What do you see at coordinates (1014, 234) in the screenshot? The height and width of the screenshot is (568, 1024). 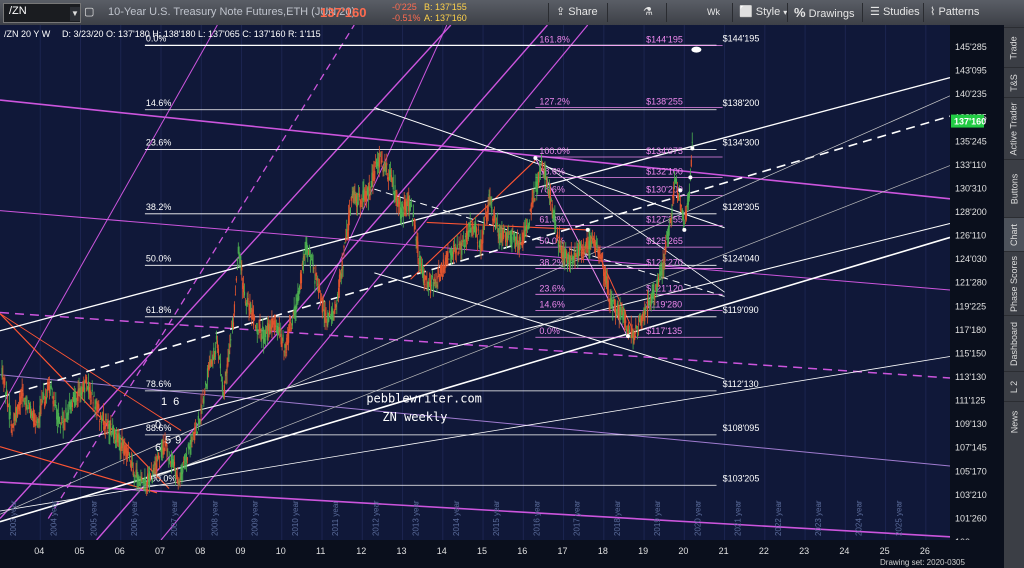 I see `side-tab-chart: Chart` at bounding box center [1014, 234].